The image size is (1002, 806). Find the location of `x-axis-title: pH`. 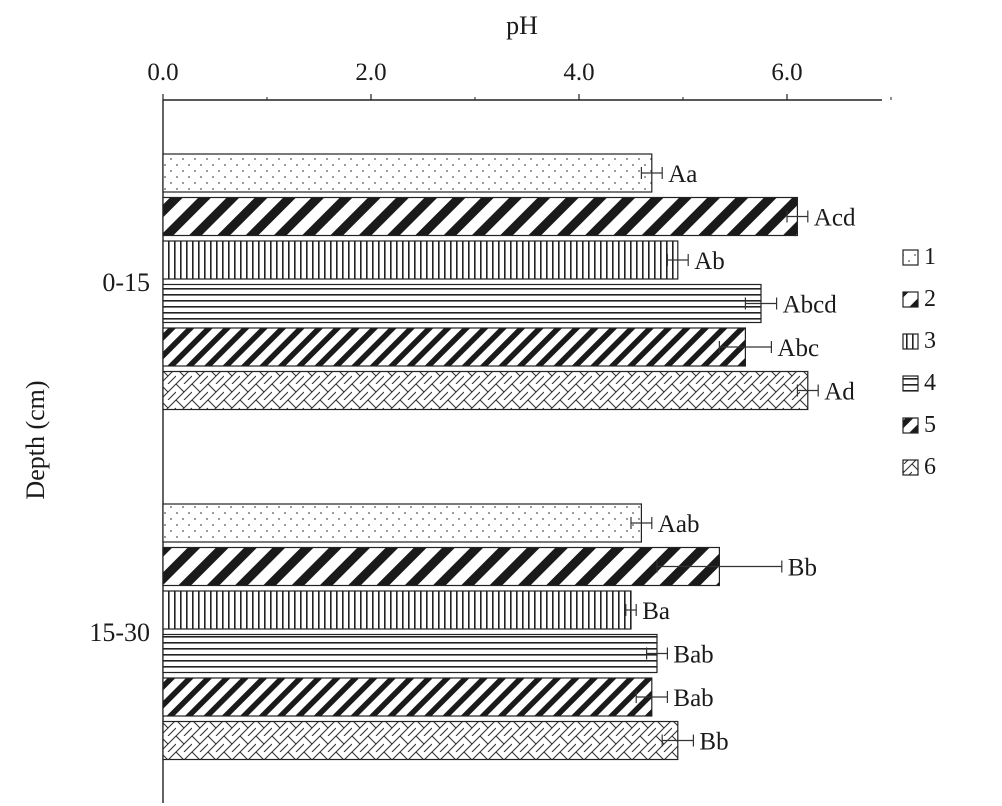

x-axis-title: pH is located at coordinates (522, 25).